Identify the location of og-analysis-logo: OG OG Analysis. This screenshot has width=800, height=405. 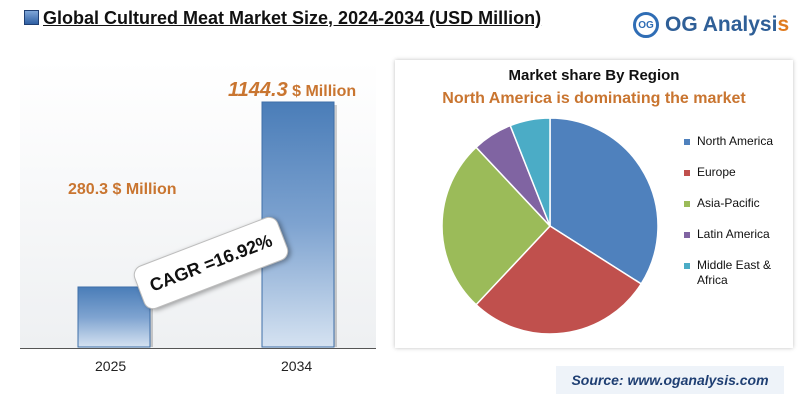
(711, 25).